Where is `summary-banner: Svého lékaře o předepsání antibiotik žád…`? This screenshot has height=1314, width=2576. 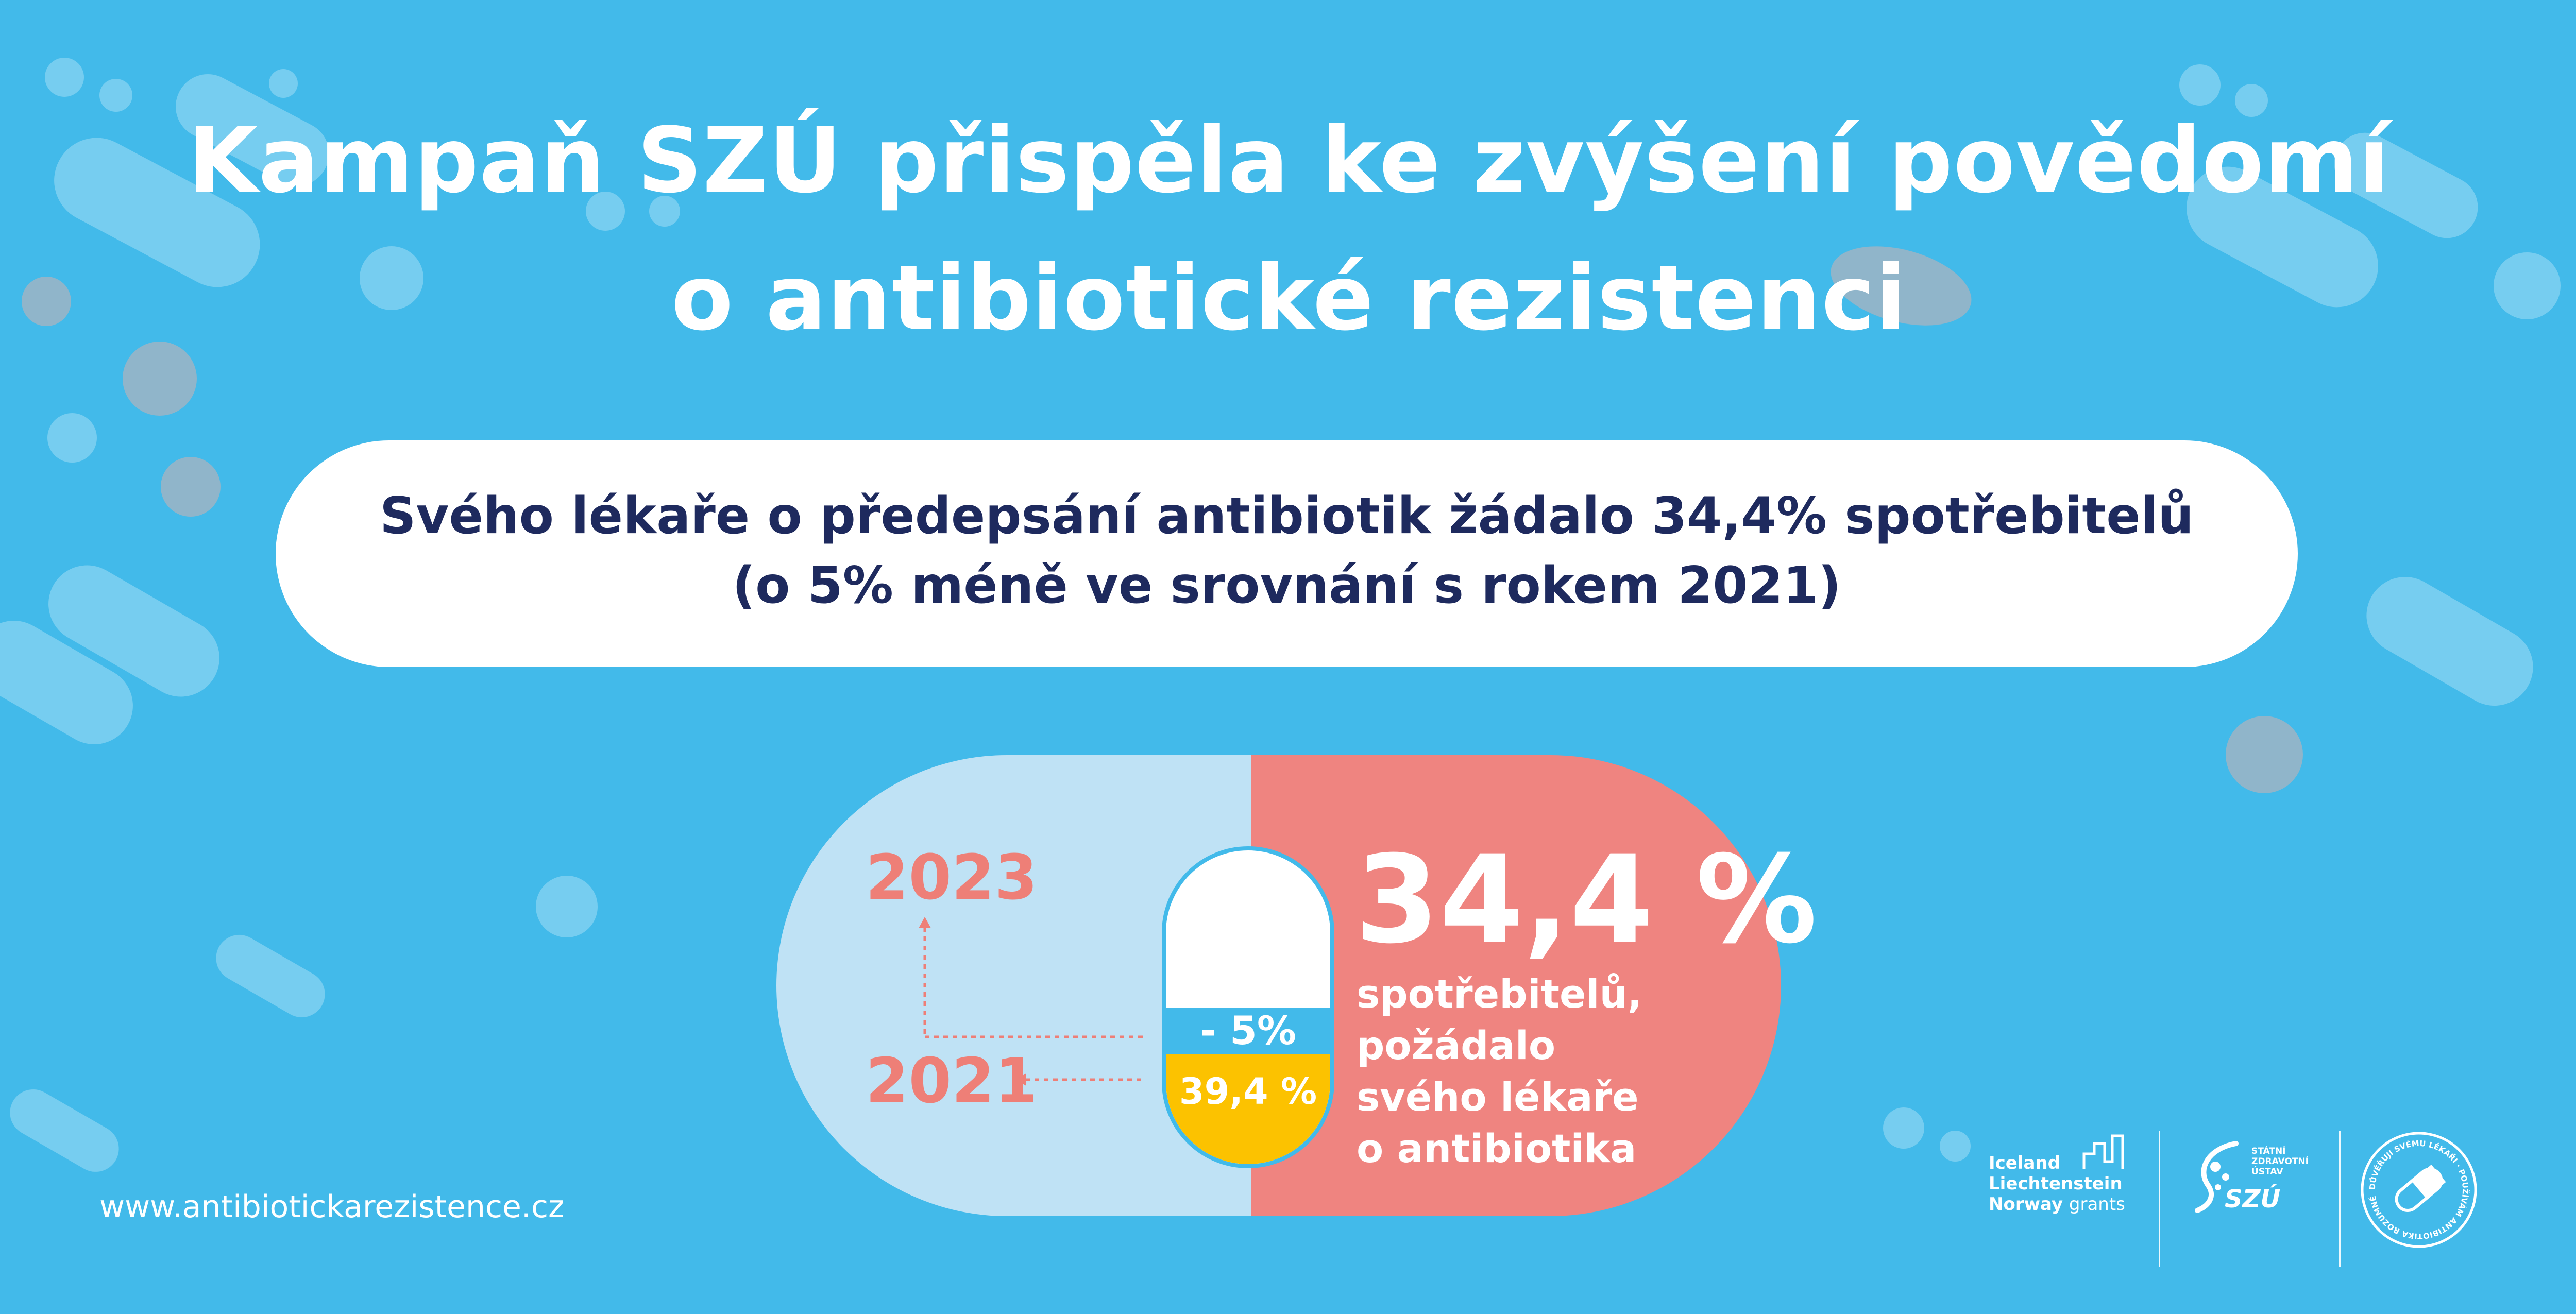
summary-banner: Svého lékaře o předepsání antibiotik žád… is located at coordinates (1287, 553).